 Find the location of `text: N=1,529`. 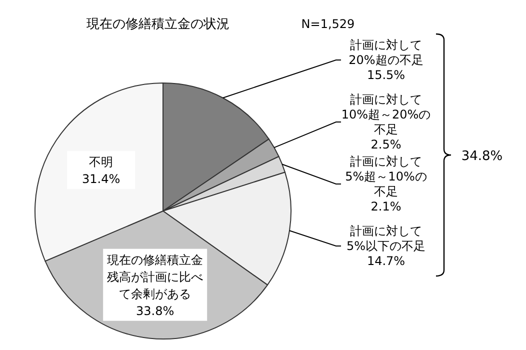

text: N=1,529 is located at coordinates (328, 24).